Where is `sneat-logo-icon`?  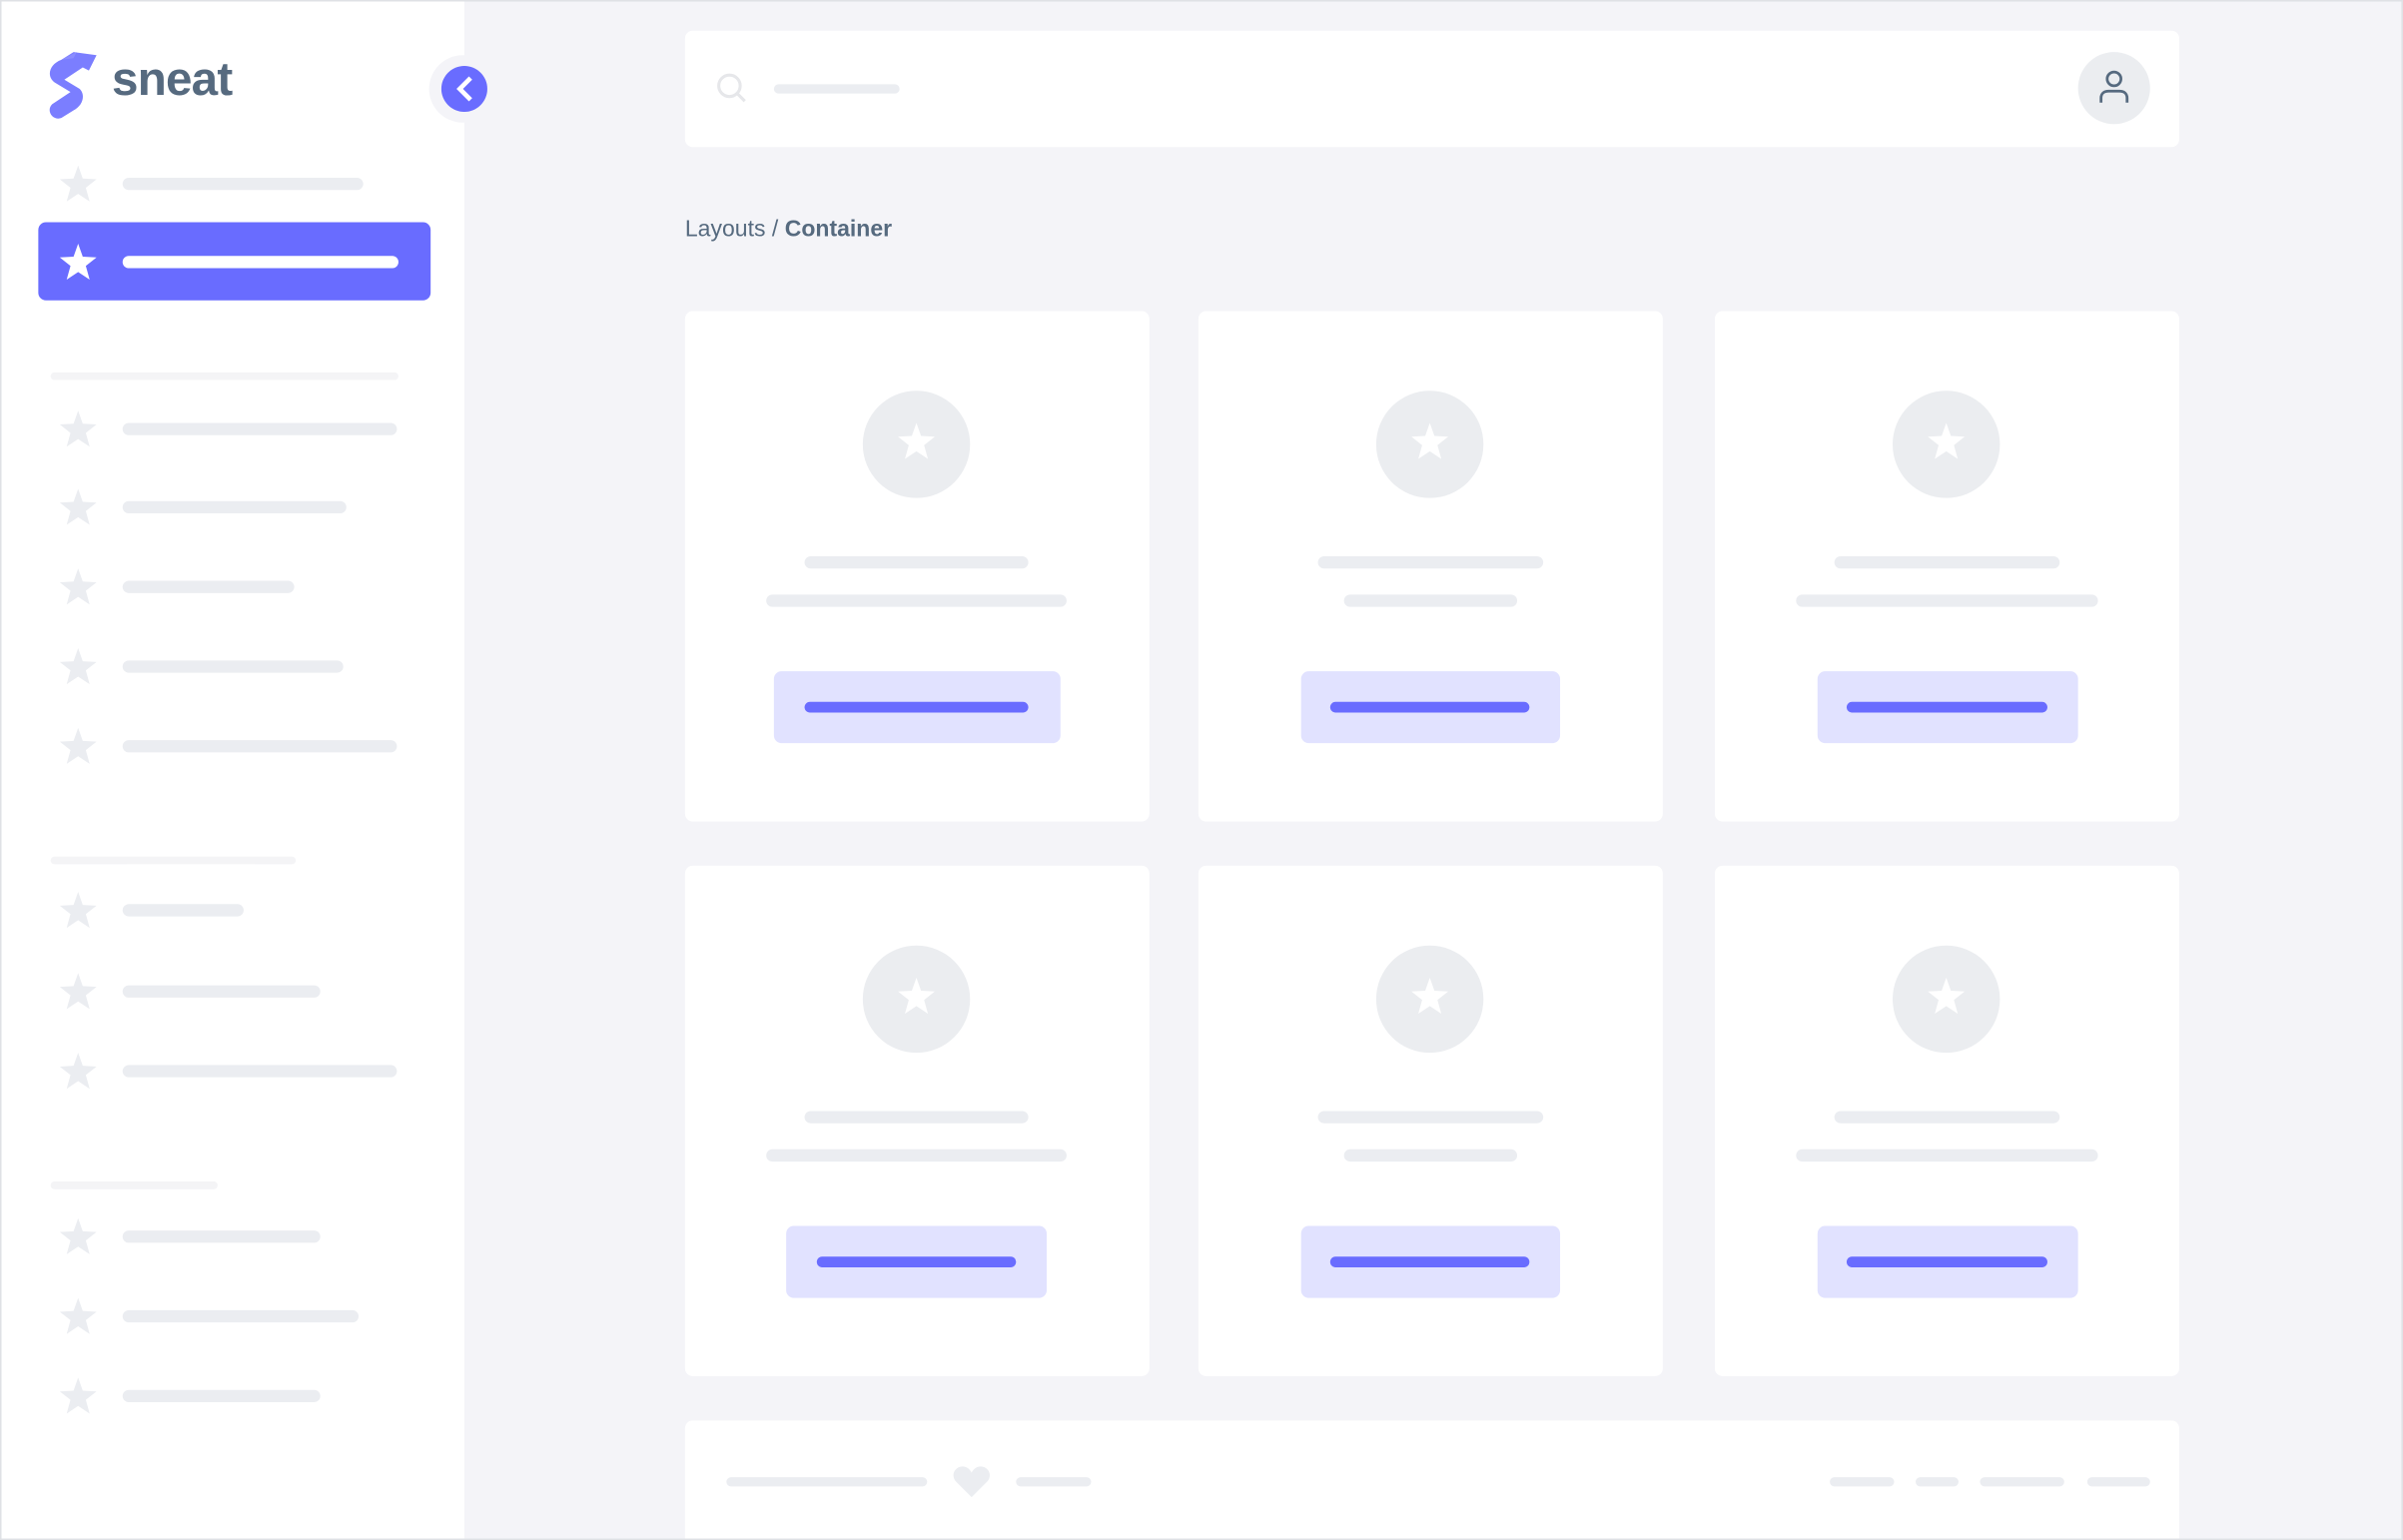
sneat-logo-icon is located at coordinates (73, 86).